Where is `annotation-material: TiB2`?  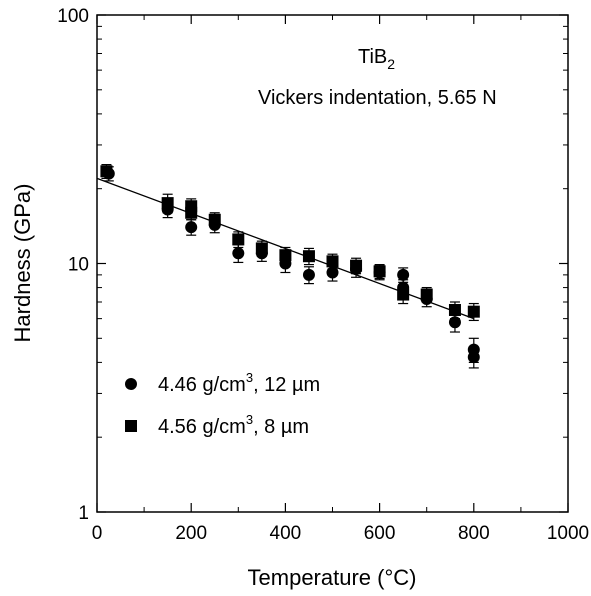 annotation-material: TiB2 is located at coordinates (376, 59).